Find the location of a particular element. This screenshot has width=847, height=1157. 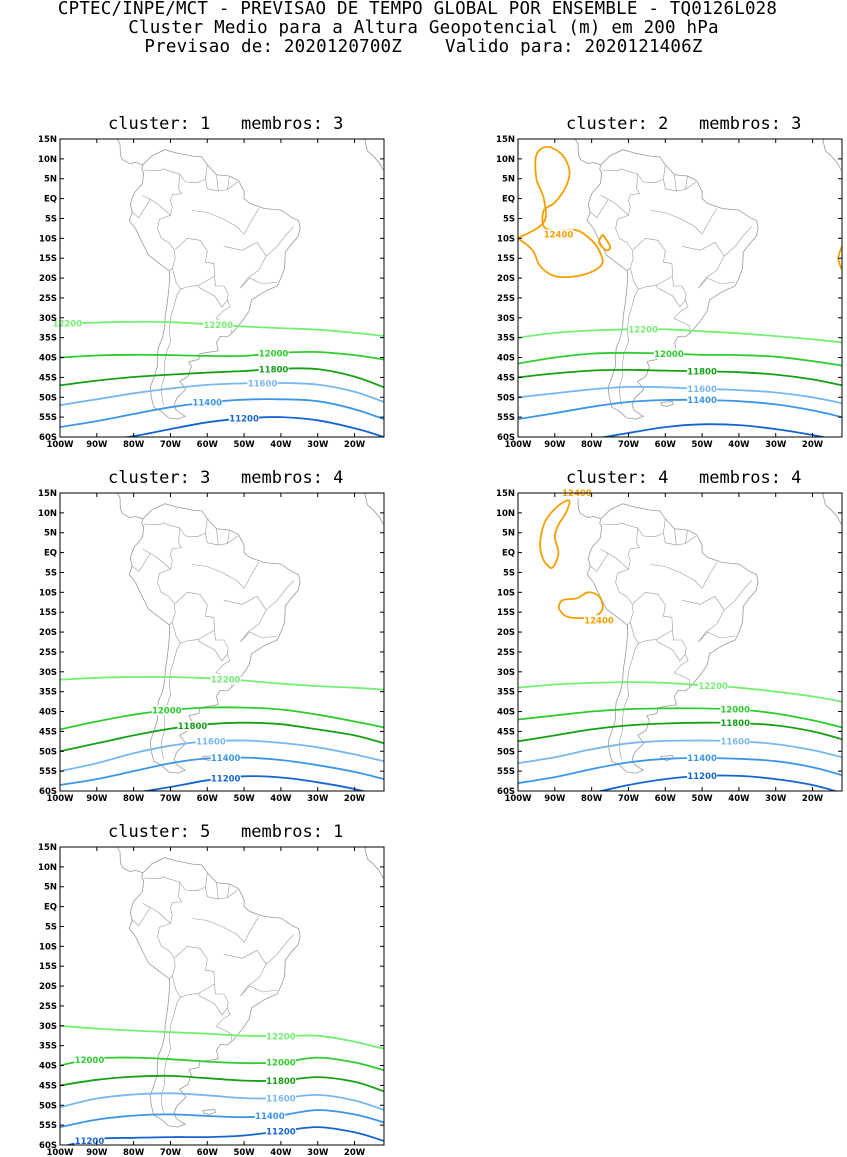

lon-tick-label: 30W is located at coordinates (318, 445).